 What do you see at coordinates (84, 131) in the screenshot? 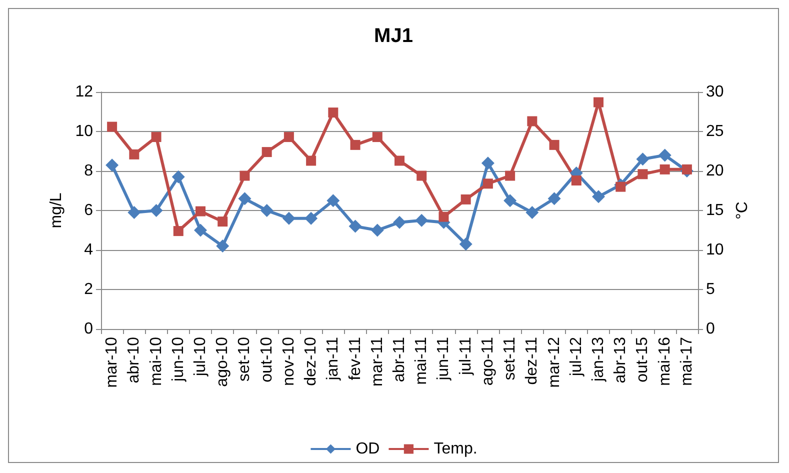
I see `y-tick-label: 10` at bounding box center [84, 131].